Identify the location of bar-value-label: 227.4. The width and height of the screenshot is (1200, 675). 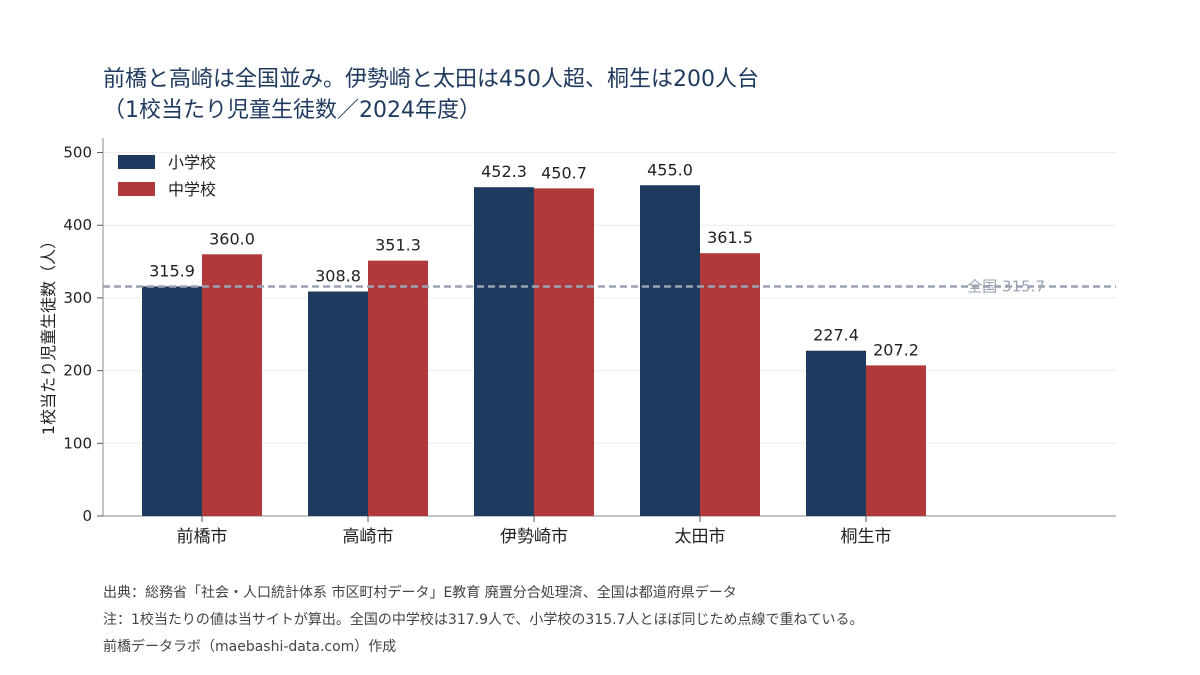
(836, 335).